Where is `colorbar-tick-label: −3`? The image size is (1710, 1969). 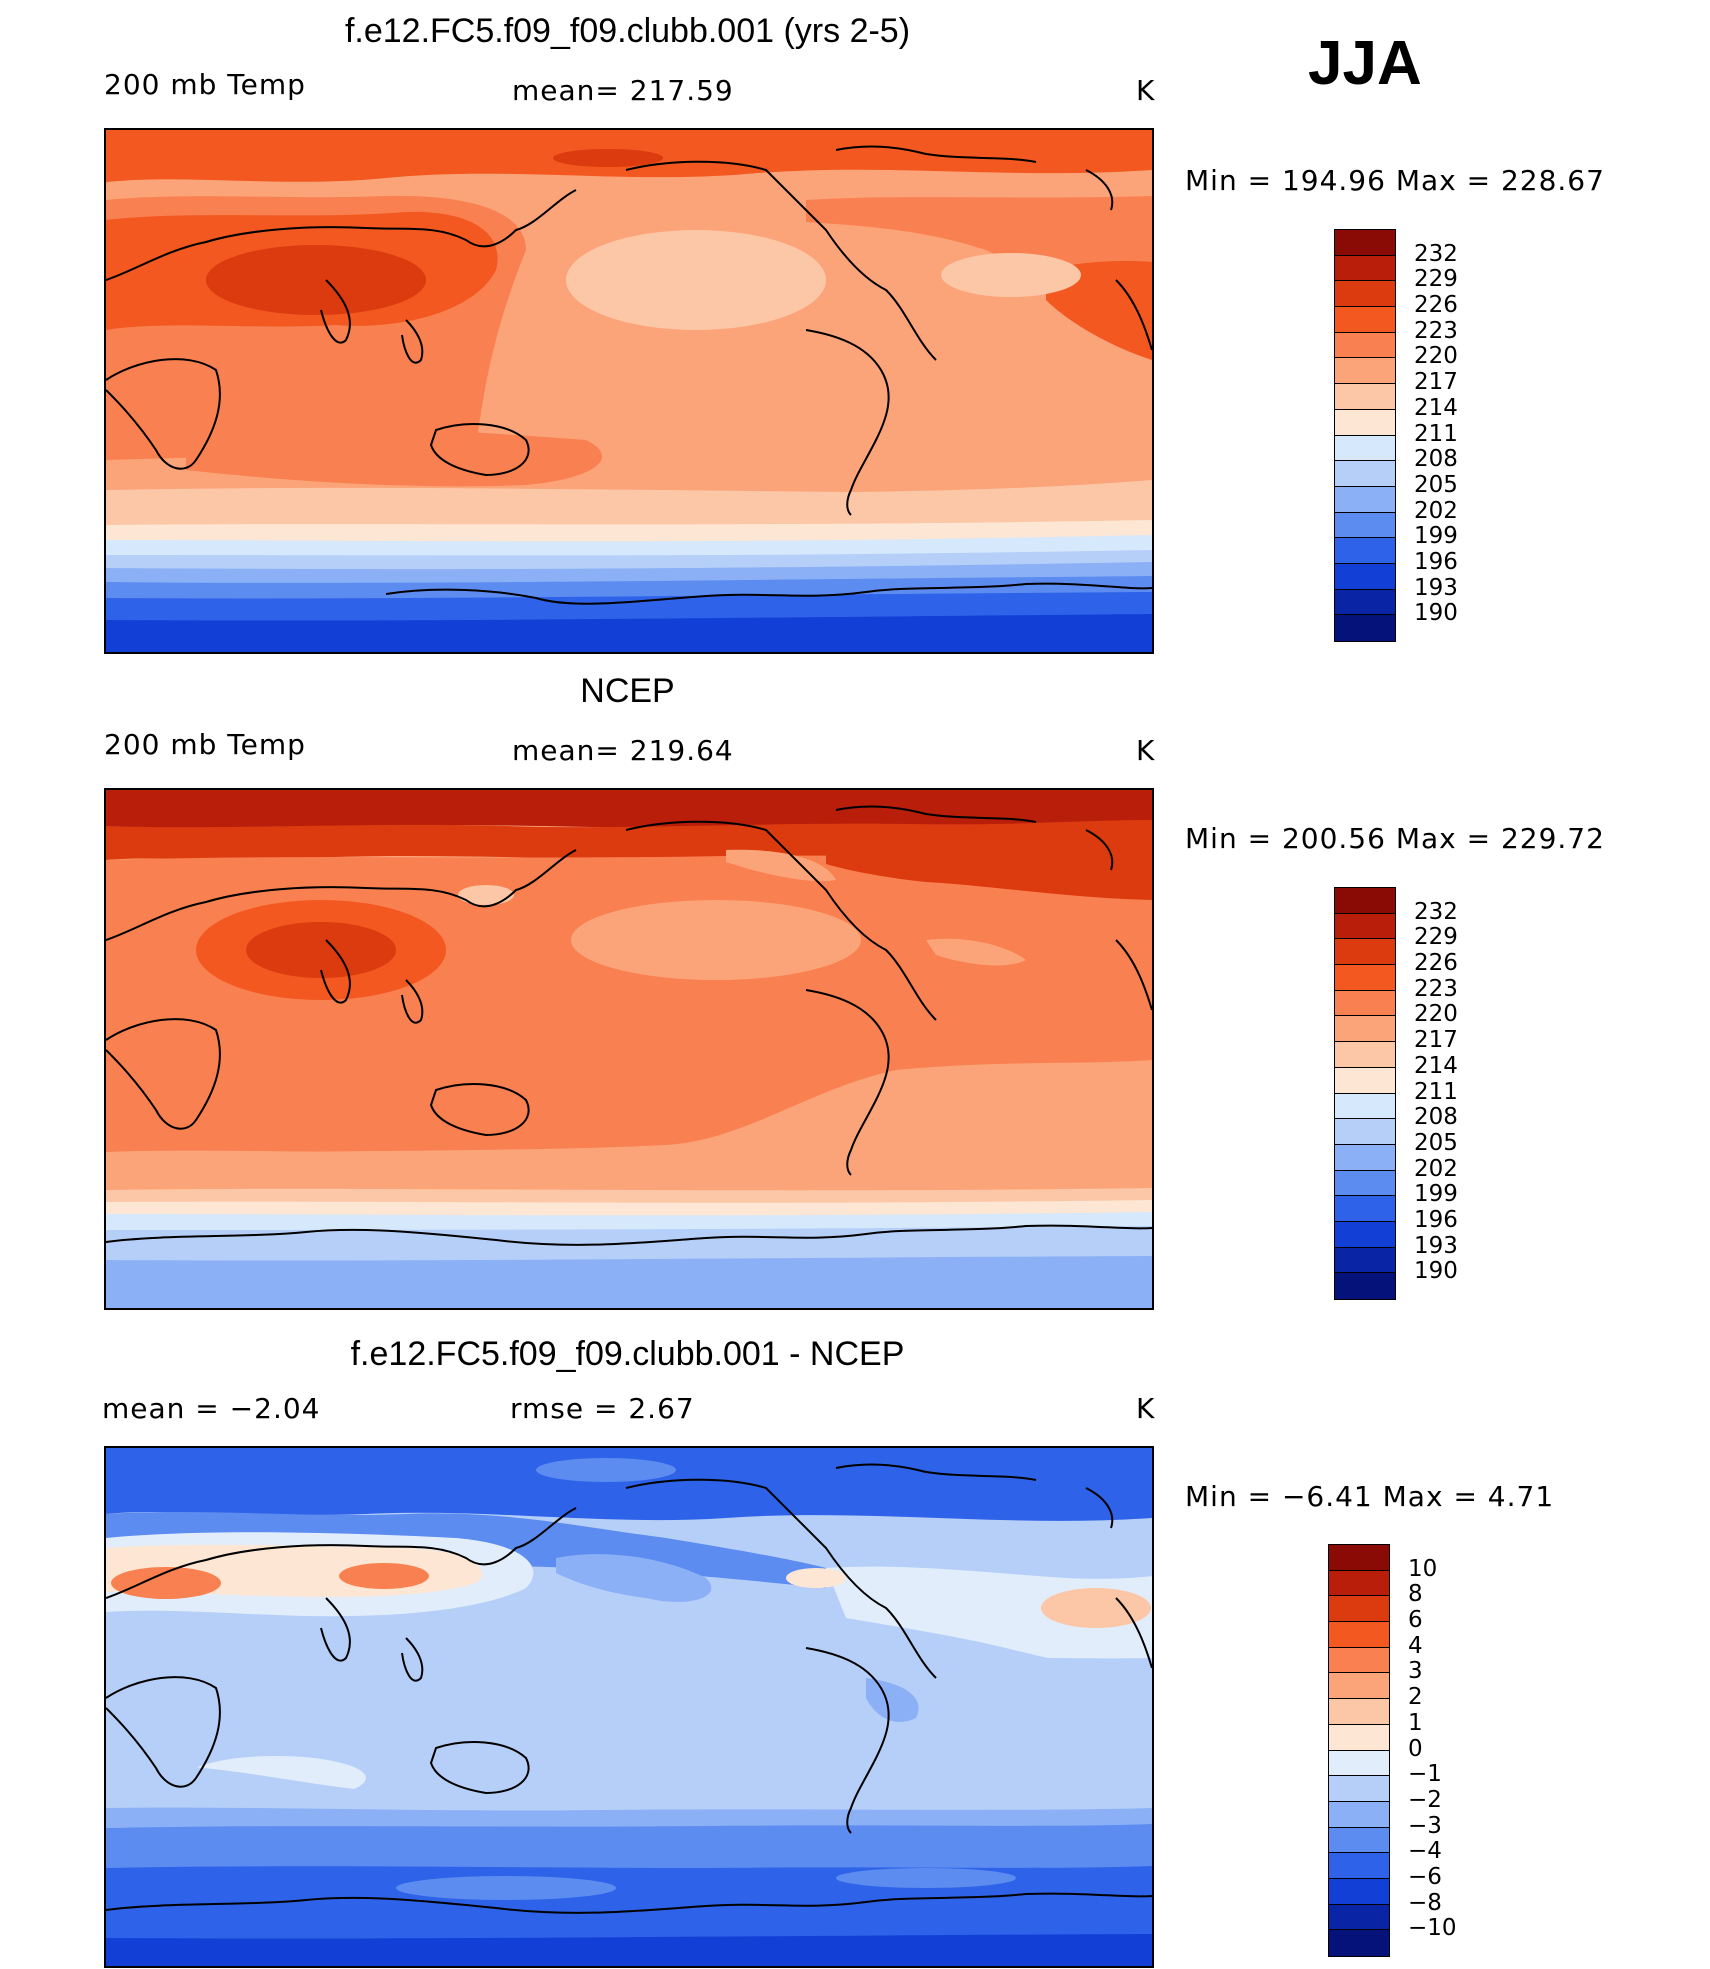
colorbar-tick-label: −3 is located at coordinates (1425, 1825).